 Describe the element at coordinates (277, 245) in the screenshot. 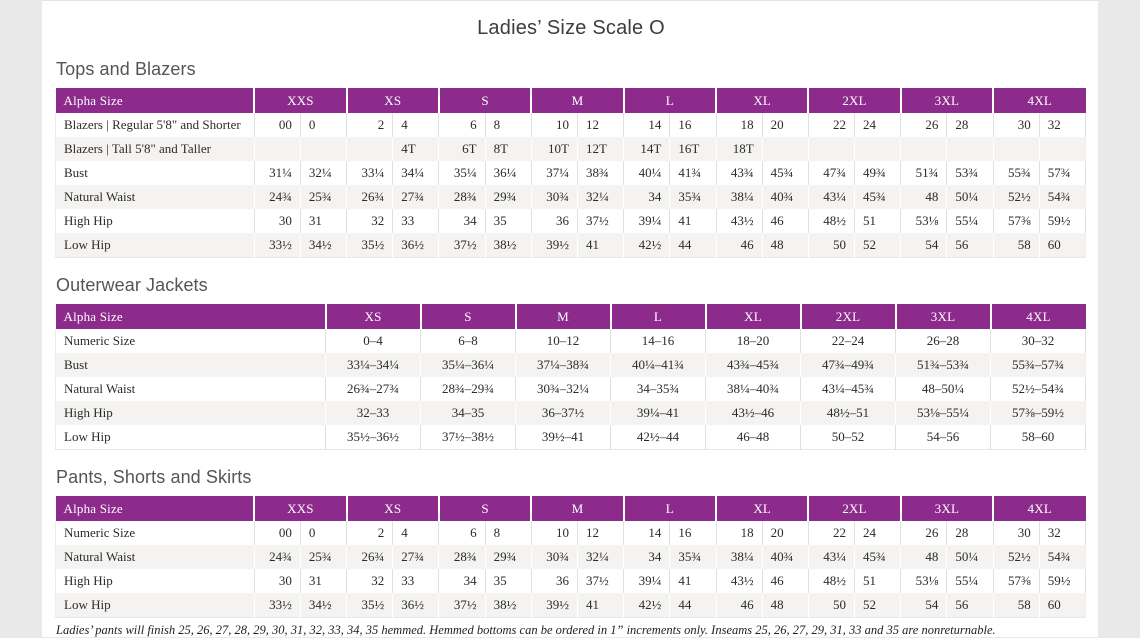

I see `cell: 33½` at that location.